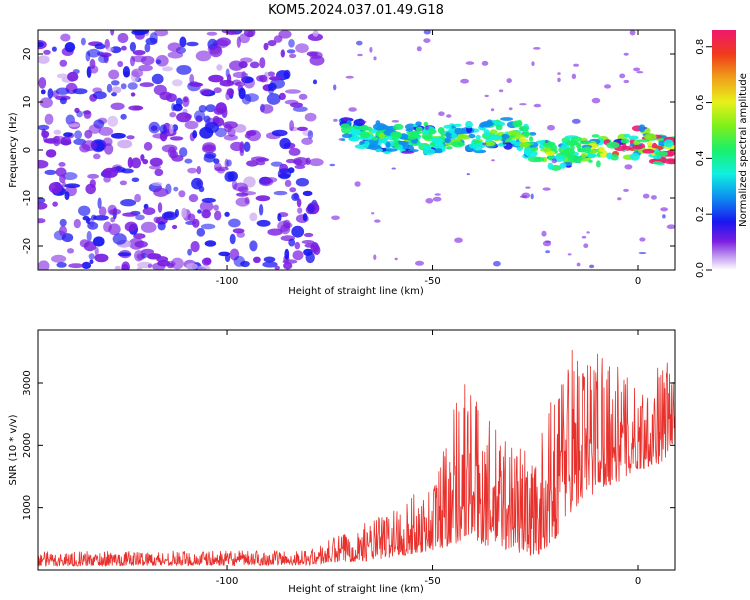  What do you see at coordinates (703, 158) in the screenshot?
I see `colorbar-ticks: 0.0 0.2 0.4 0.6 0.8` at bounding box center [703, 158].